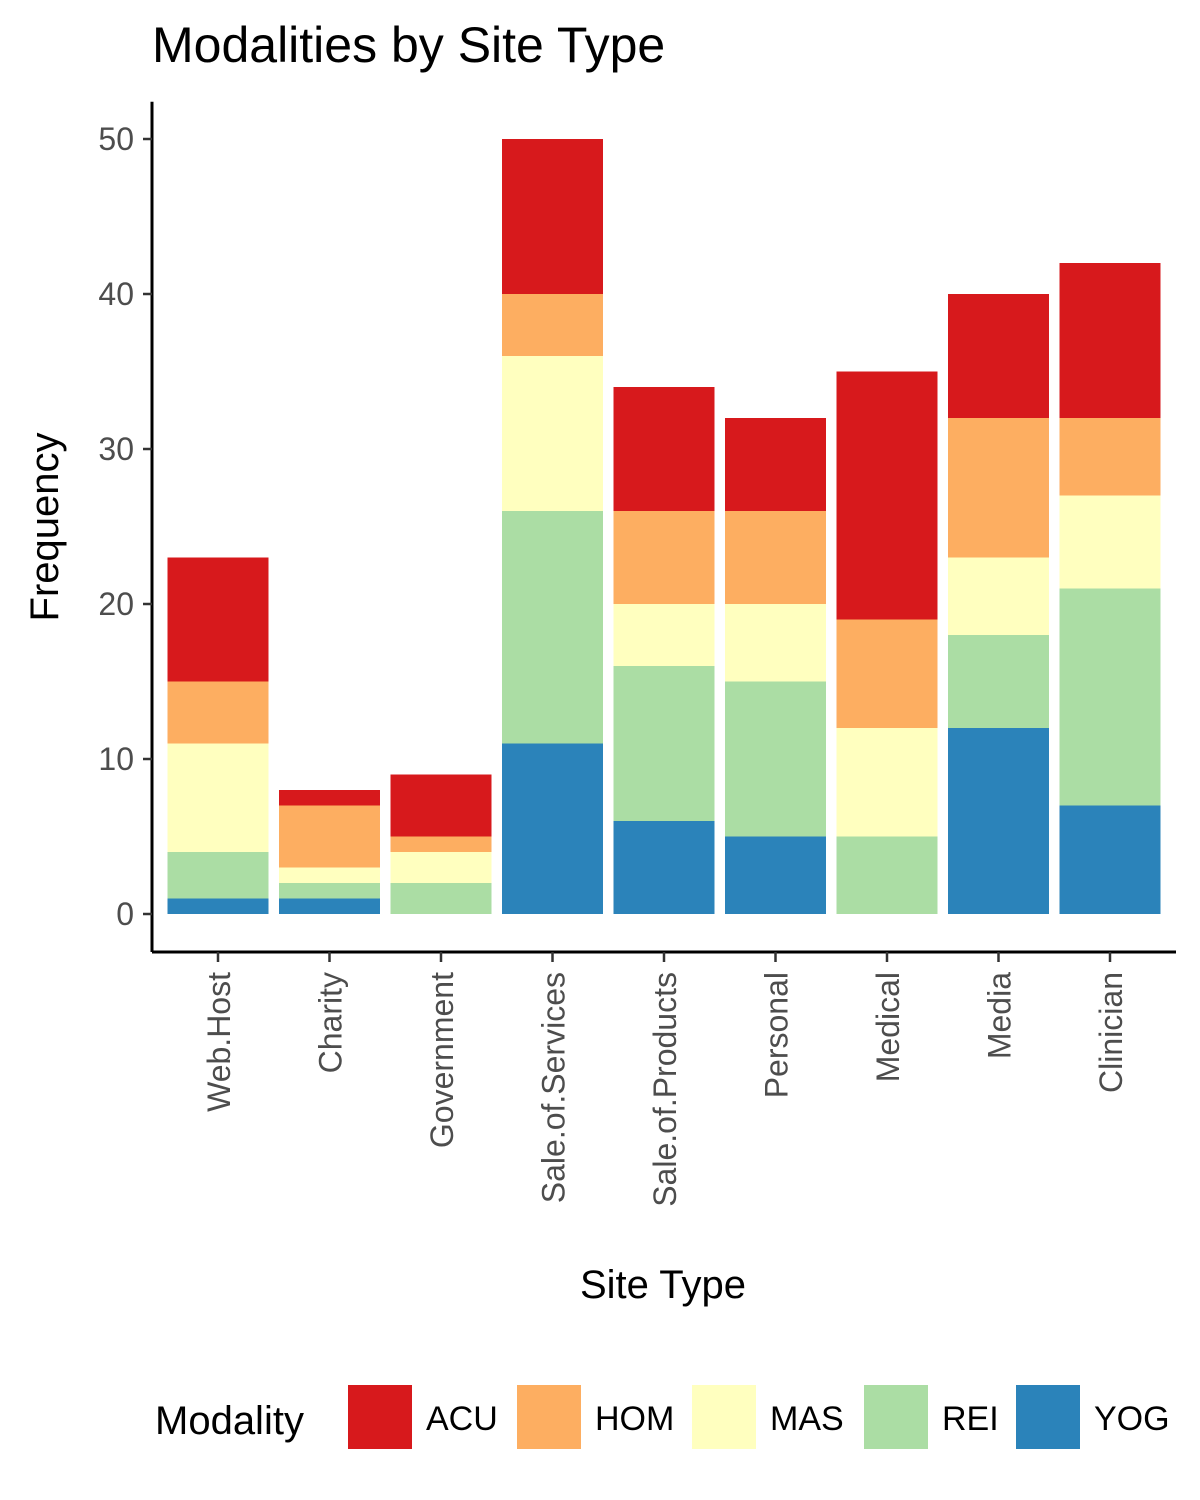 This screenshot has width=1200, height=1500. Describe the element at coordinates (329, 875) in the screenshot. I see `bar-segment-mas-charity` at that location.